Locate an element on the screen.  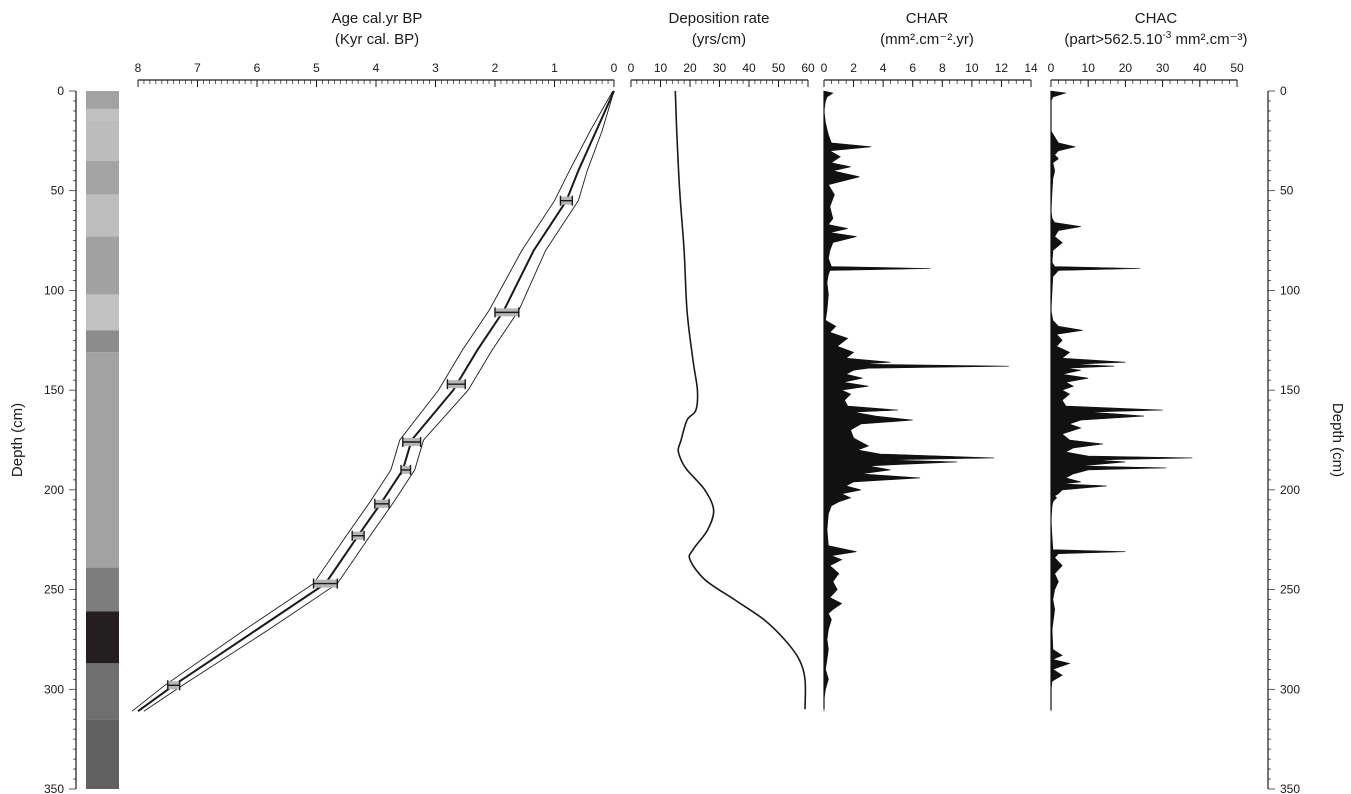
char-panel-subtitle: (mm².cm⁻².yr) is located at coordinates (927, 39).